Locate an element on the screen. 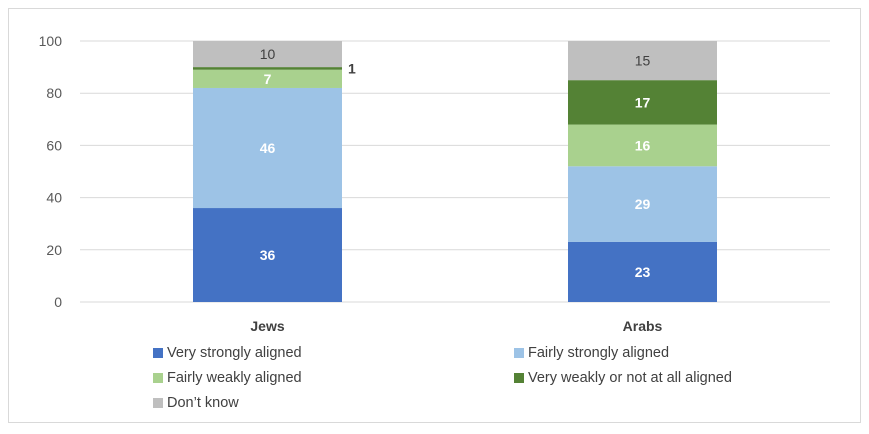 The image size is (869, 434). legend-label: Don’t know is located at coordinates (203, 403).